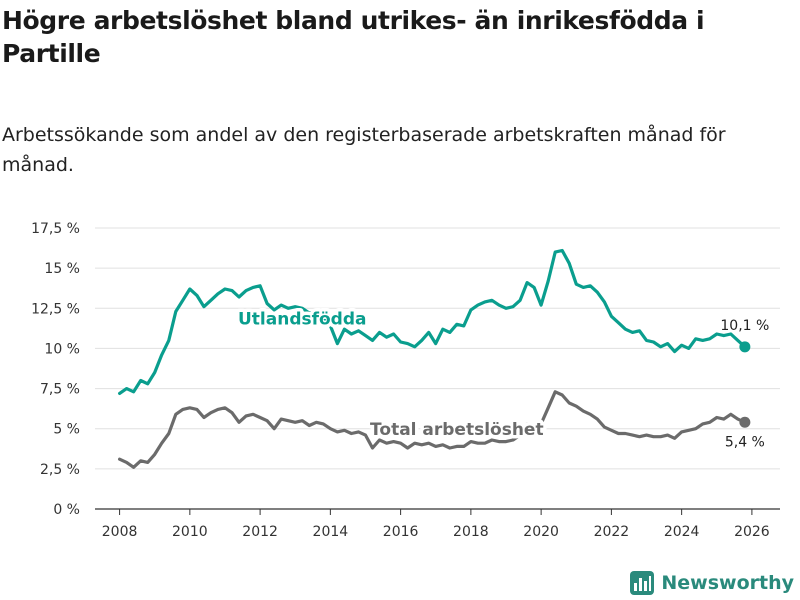 The height and width of the screenshot is (600, 800). I want to click on x-tick-label: 2026, so click(752, 532).